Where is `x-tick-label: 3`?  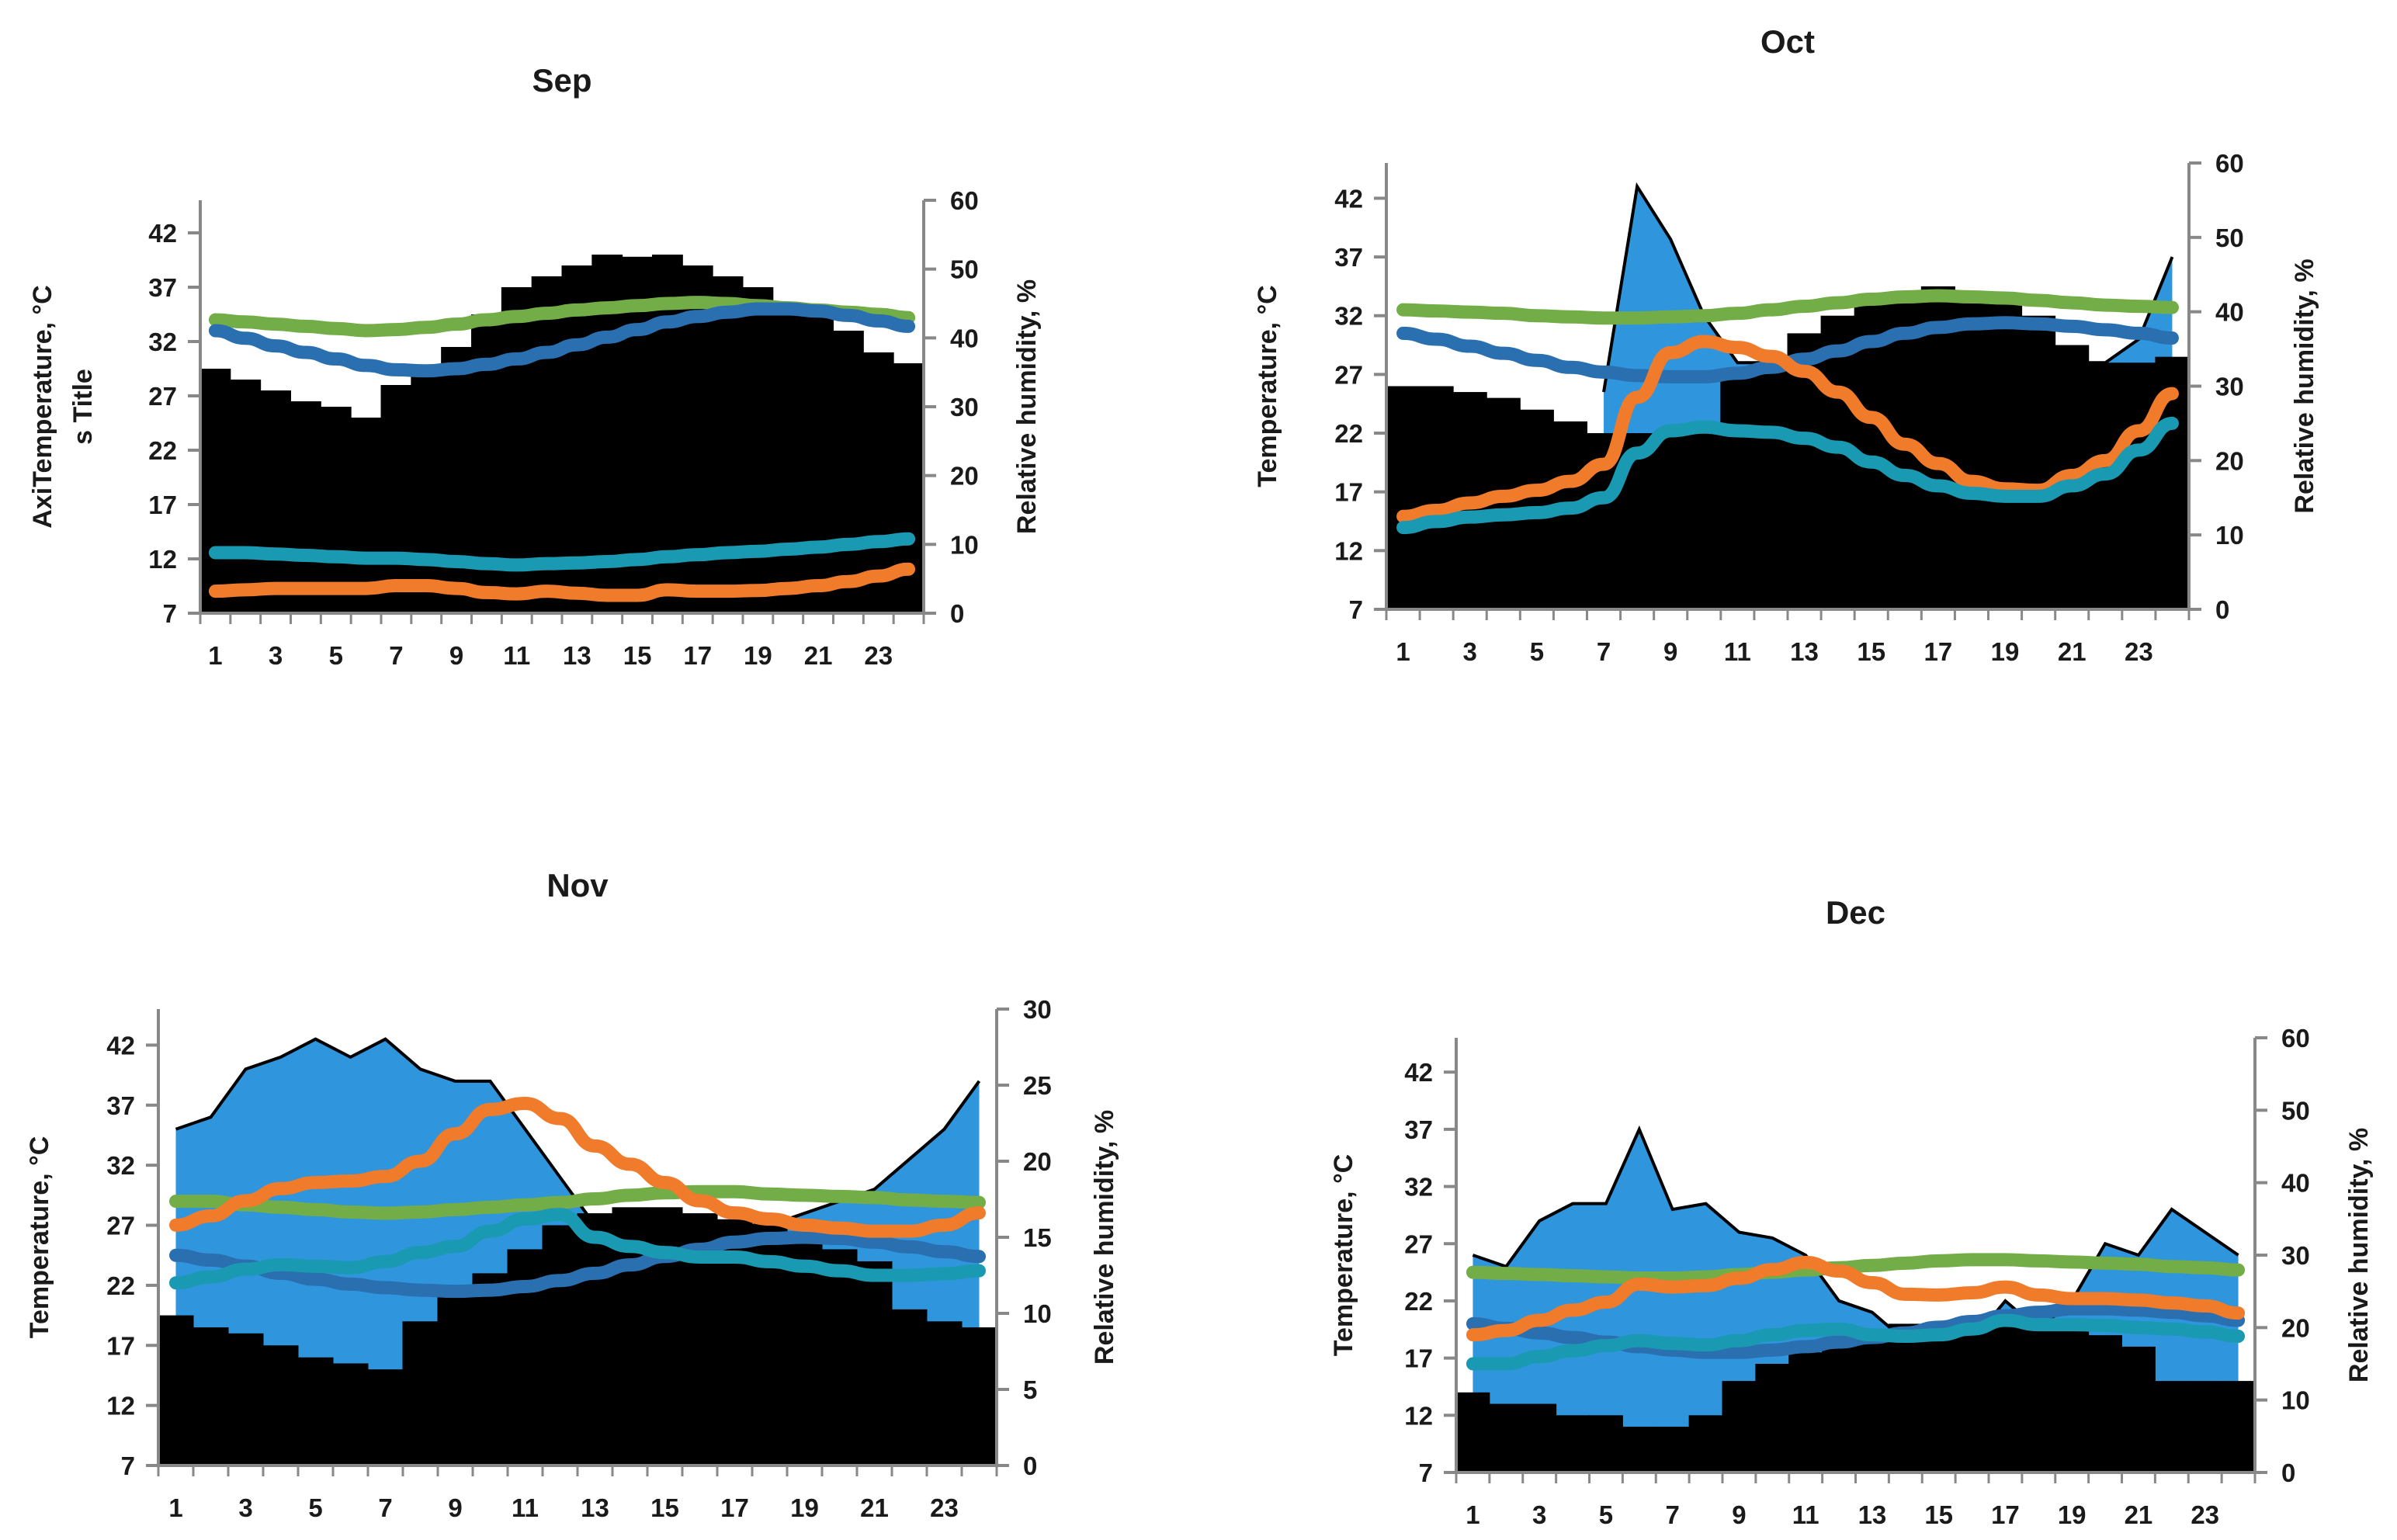
x-tick-label: 3 is located at coordinates (1539, 1514).